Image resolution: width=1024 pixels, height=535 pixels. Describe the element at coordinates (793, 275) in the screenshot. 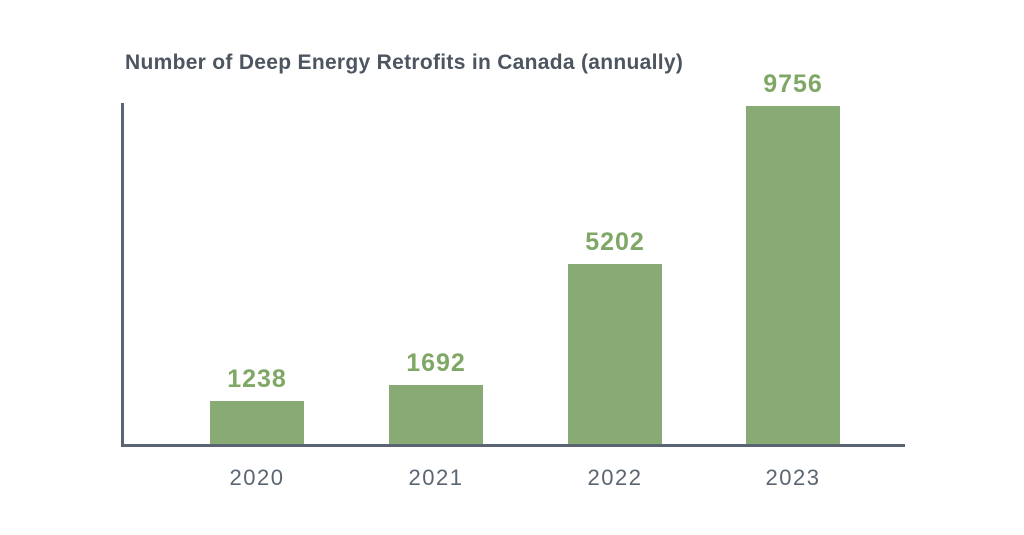

I see `bar-2023` at that location.